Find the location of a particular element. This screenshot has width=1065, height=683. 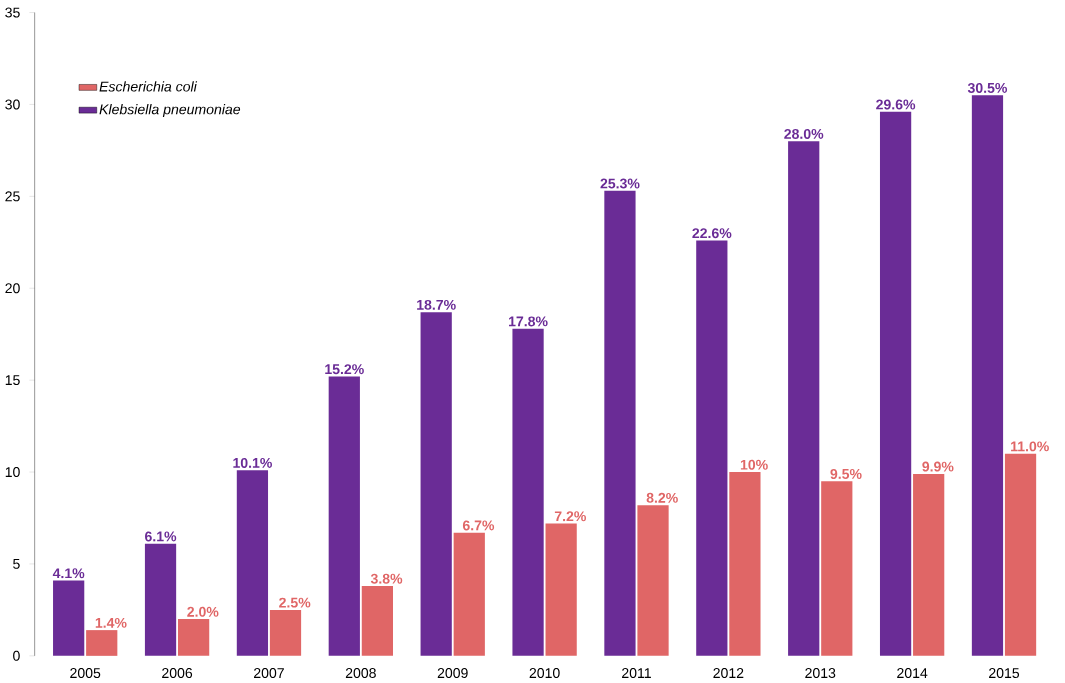

y-tick-label: 0 is located at coordinates (16, 656).